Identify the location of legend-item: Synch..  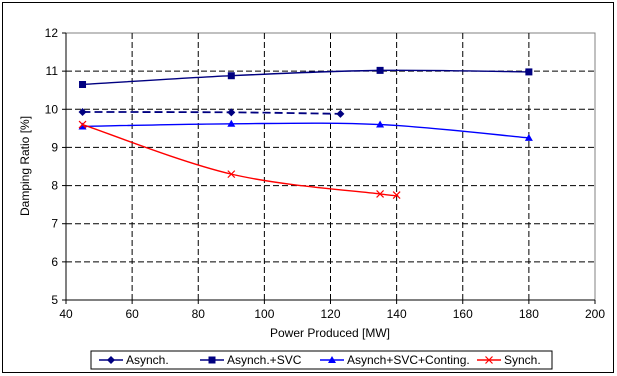
(509, 360).